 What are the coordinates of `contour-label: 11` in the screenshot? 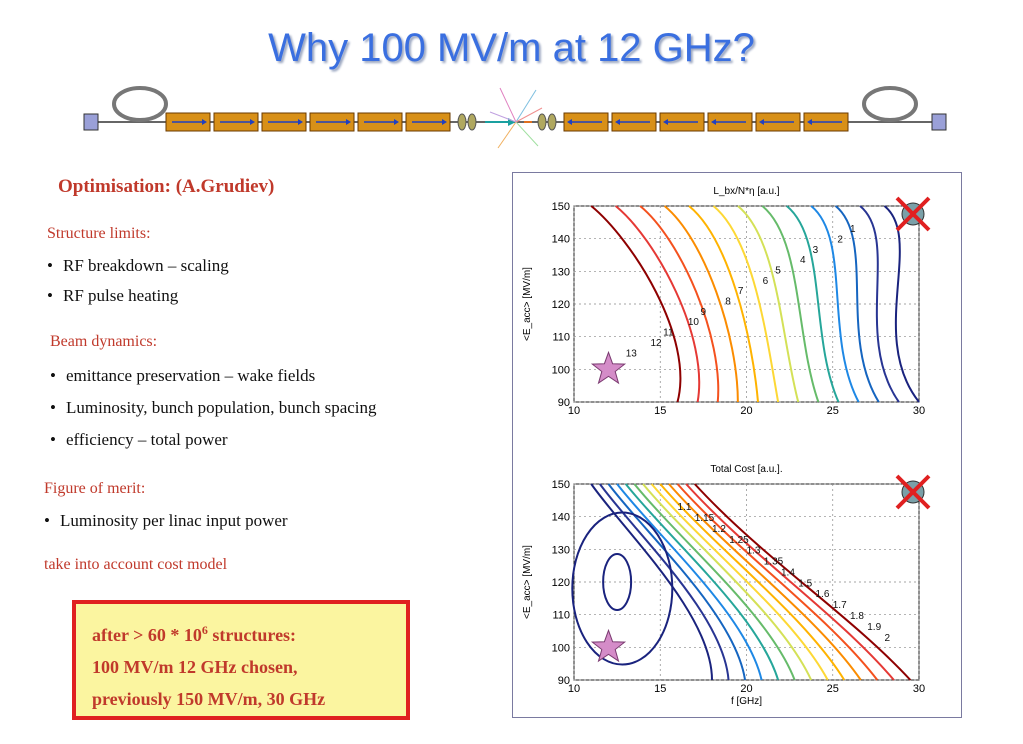 It's located at (668, 333).